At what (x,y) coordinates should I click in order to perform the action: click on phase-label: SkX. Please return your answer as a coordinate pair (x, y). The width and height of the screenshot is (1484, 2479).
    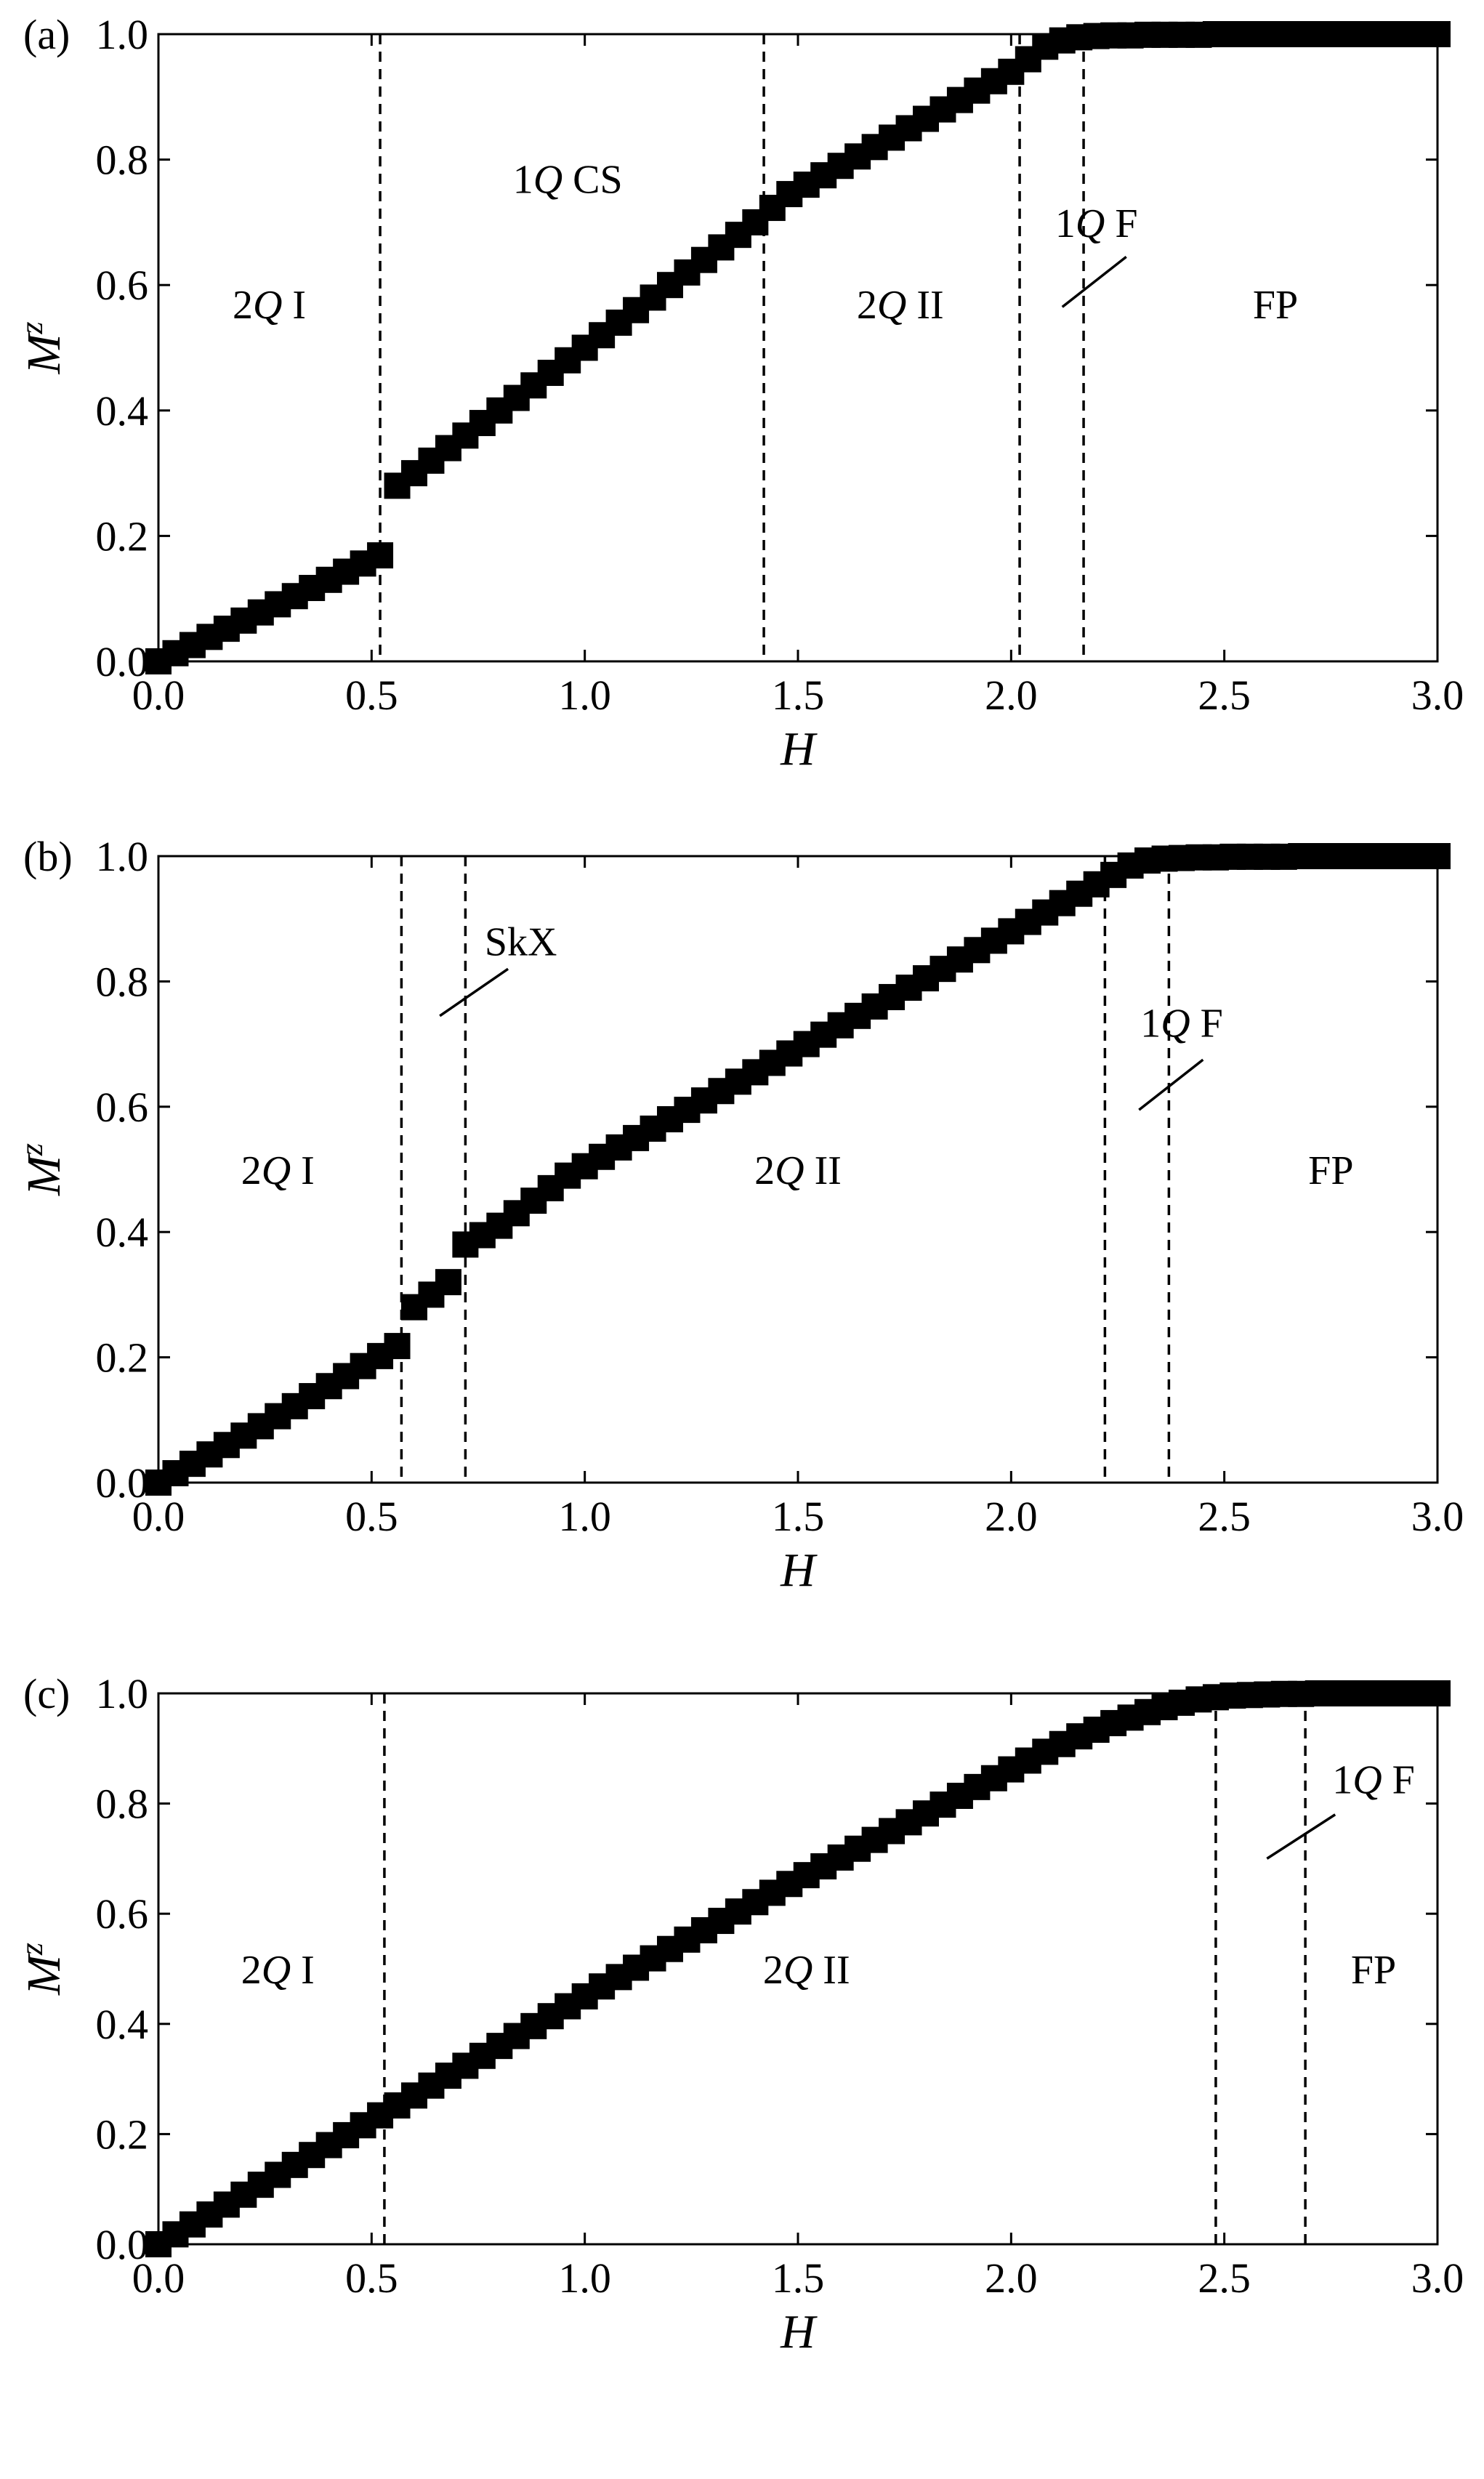
    Looking at the image, I should click on (521, 942).